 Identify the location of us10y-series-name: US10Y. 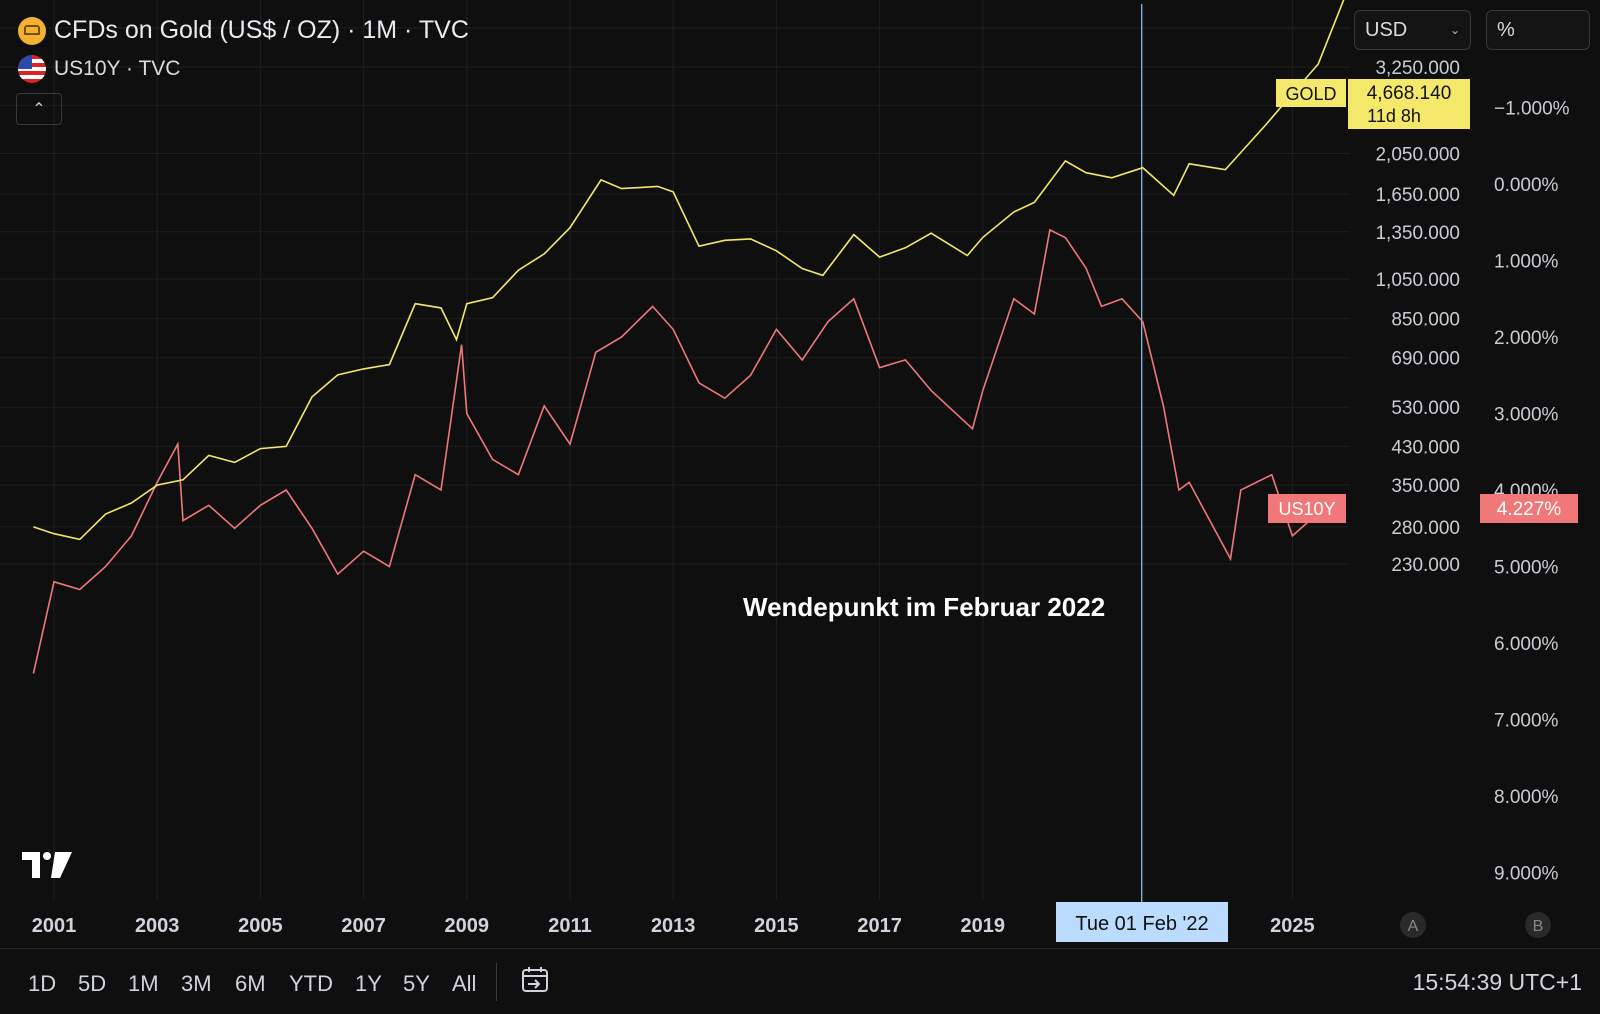
(1306, 509).